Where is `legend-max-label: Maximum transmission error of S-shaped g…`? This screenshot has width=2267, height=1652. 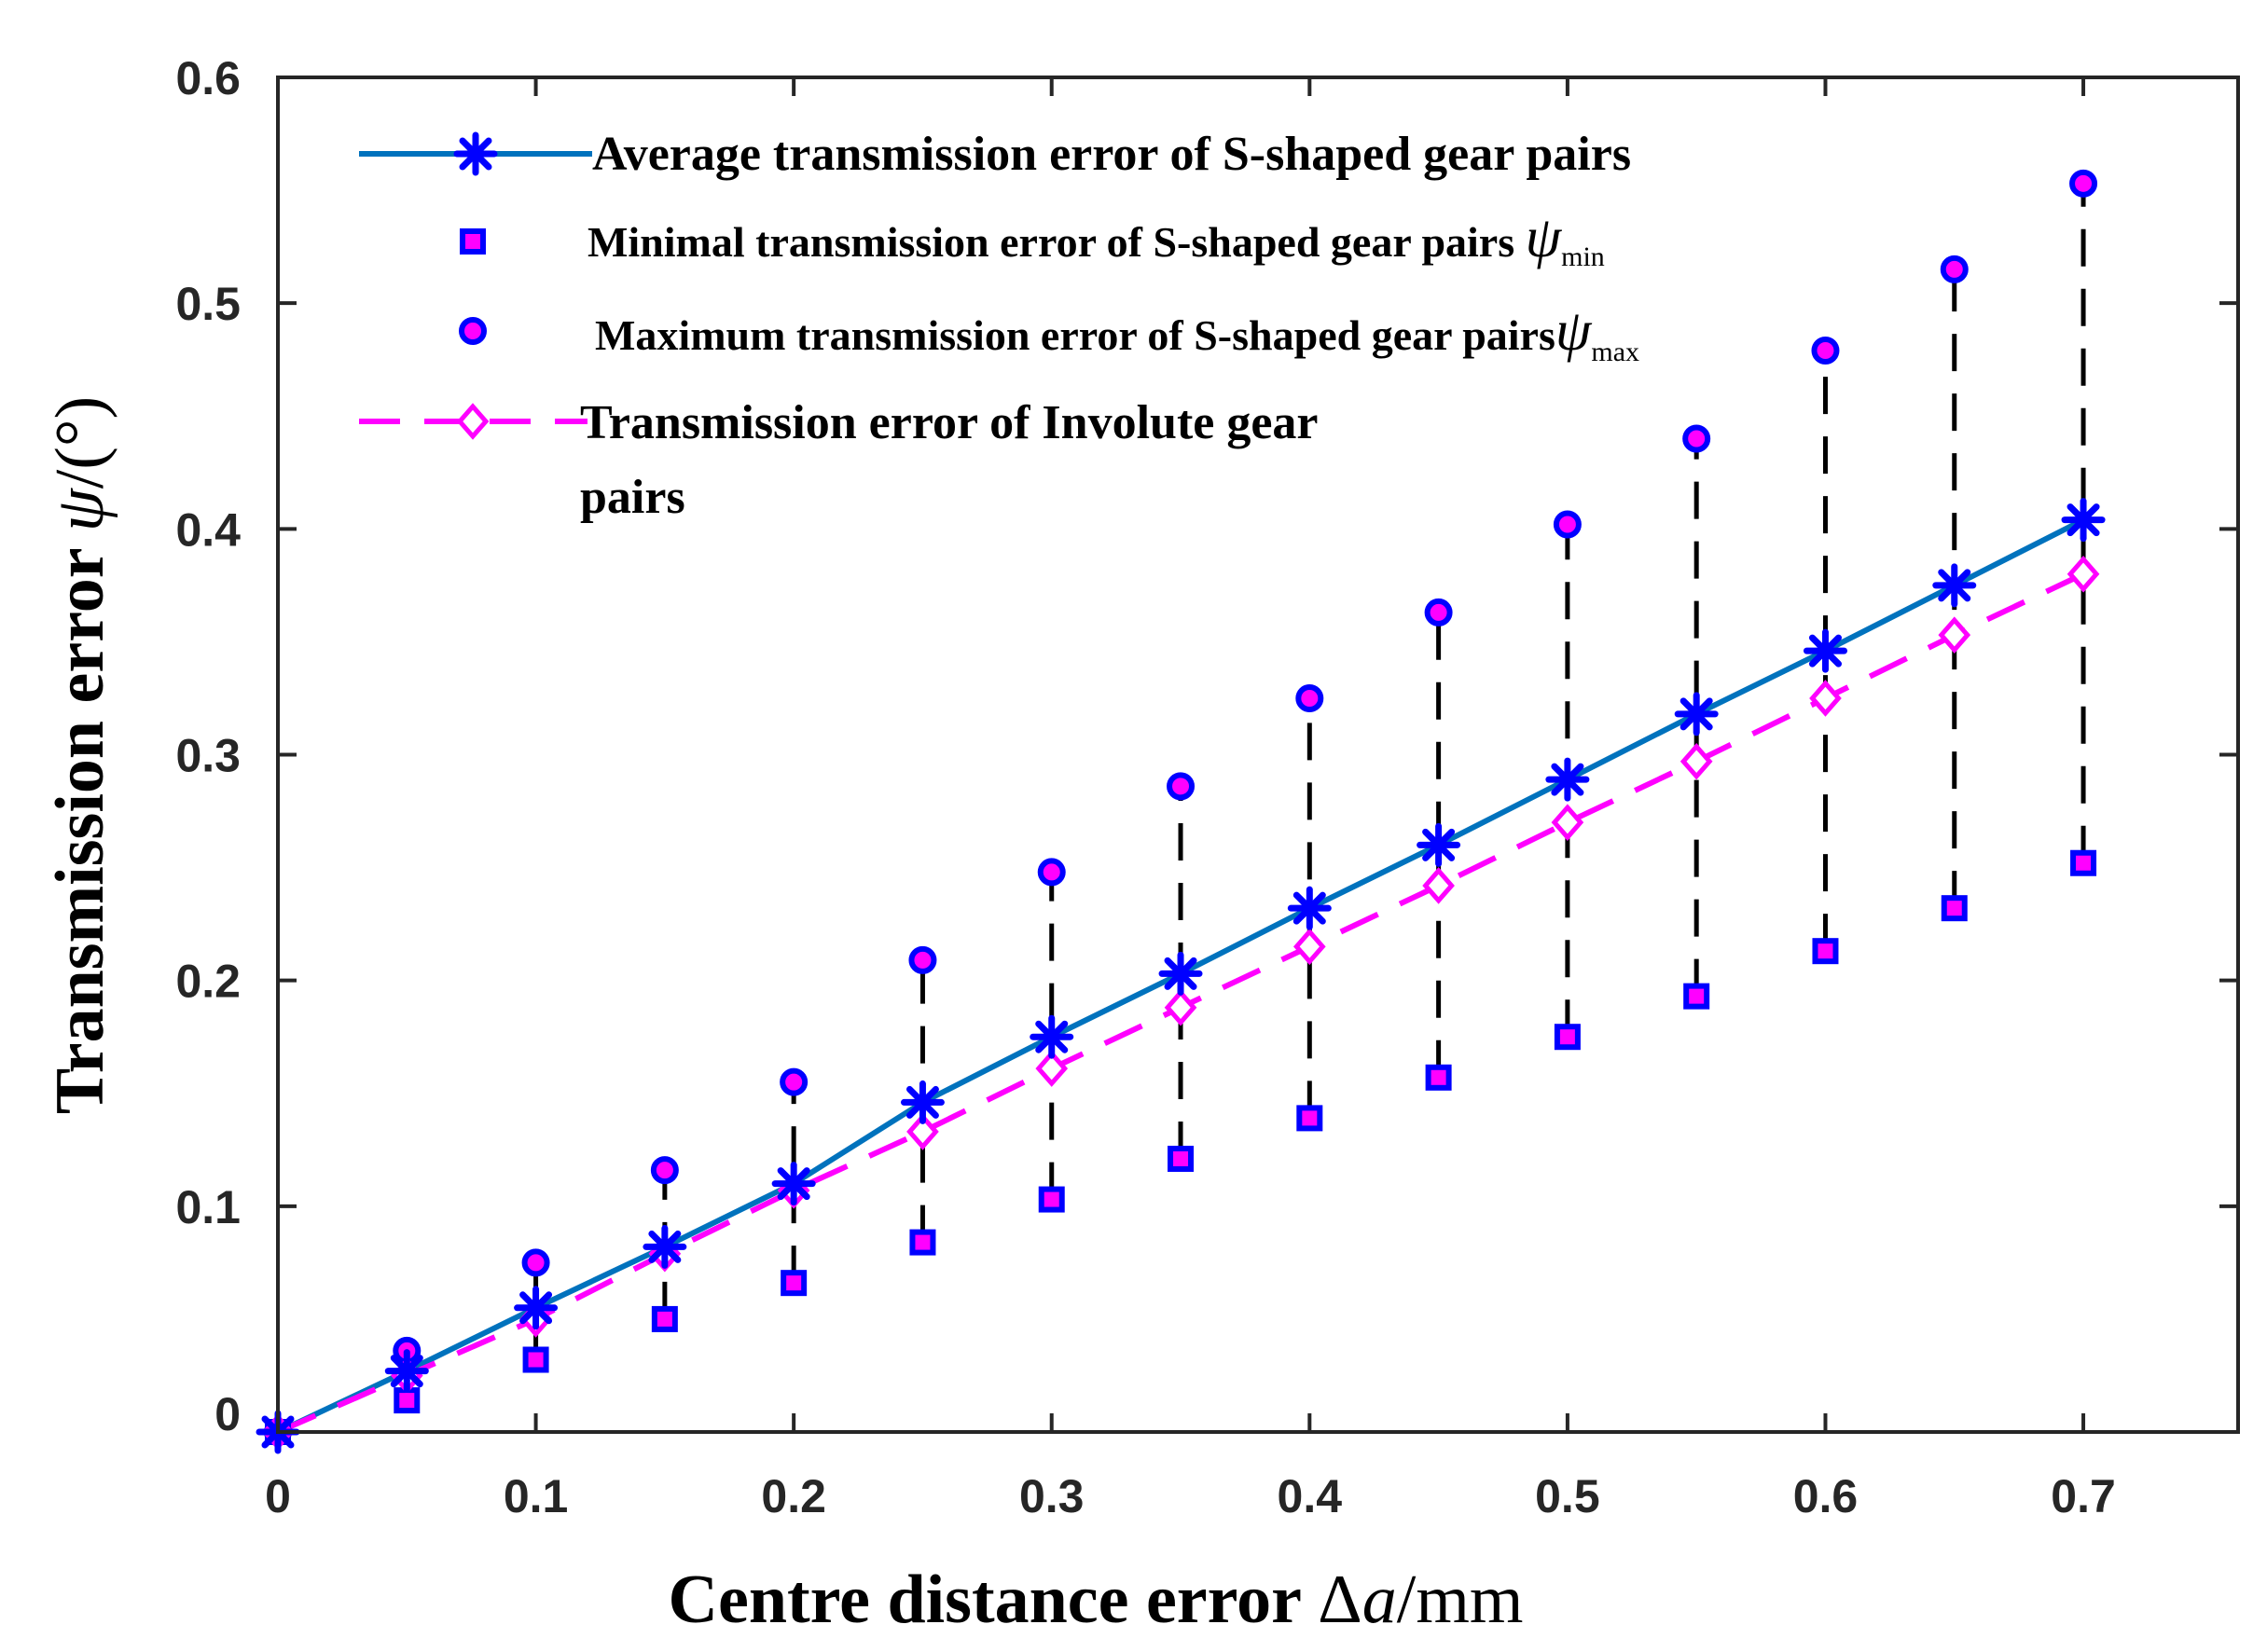 legend-max-label: Maximum transmission error of S-shaped g… is located at coordinates (1117, 333).